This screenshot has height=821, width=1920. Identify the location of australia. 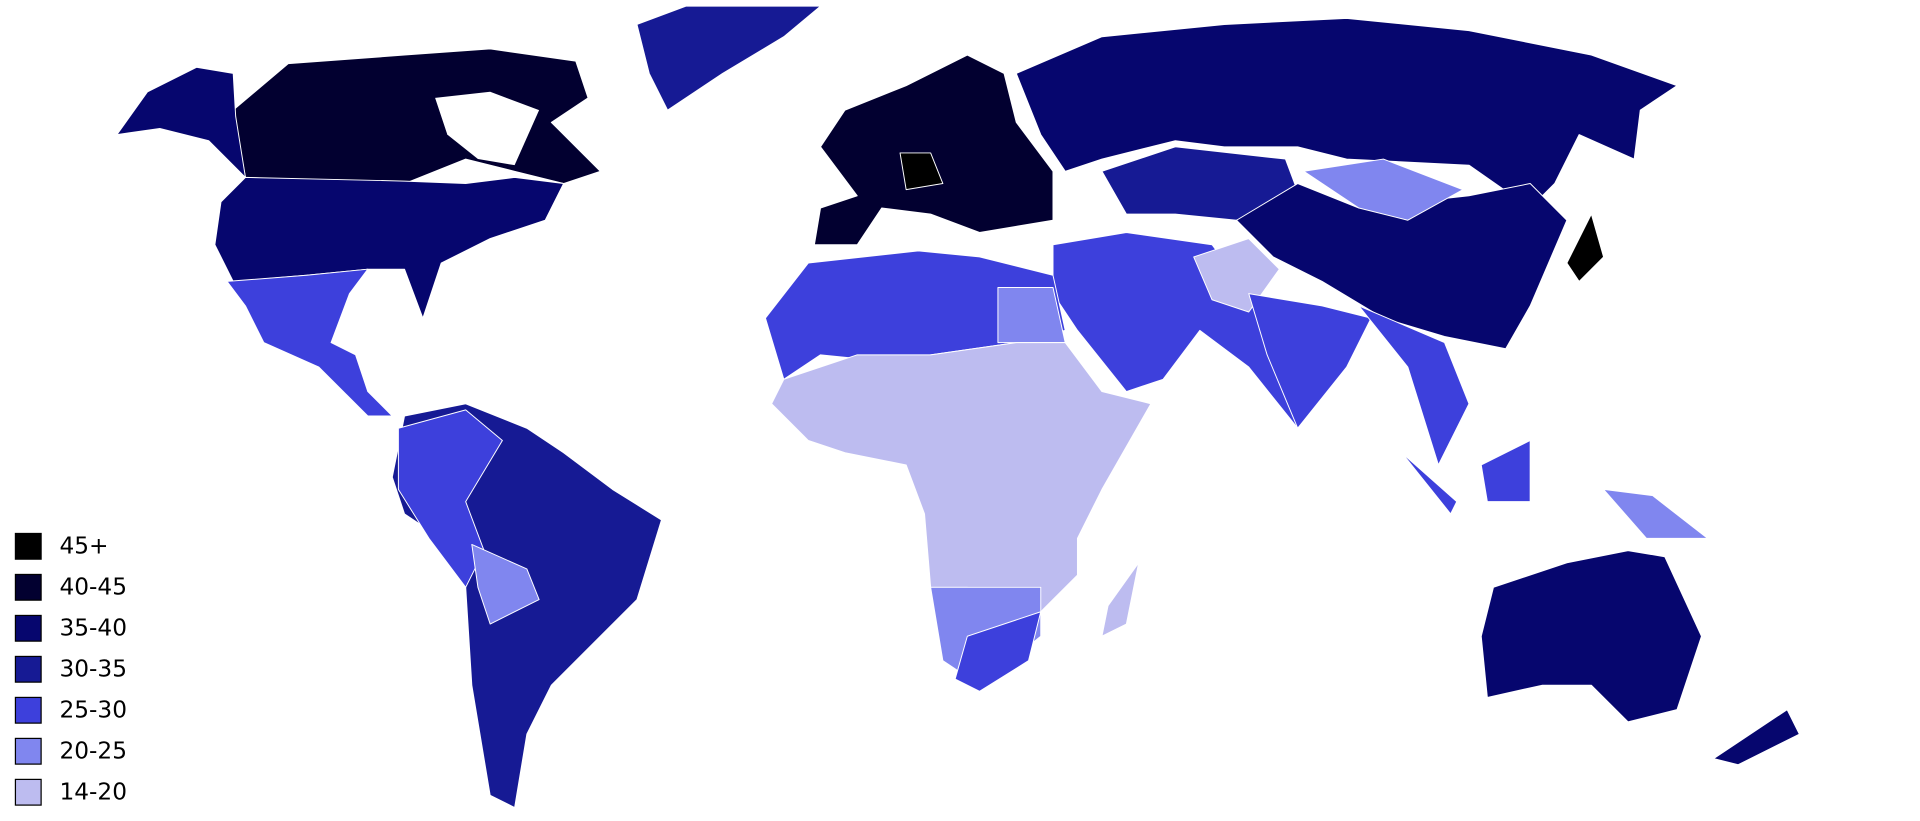
(1591, 636).